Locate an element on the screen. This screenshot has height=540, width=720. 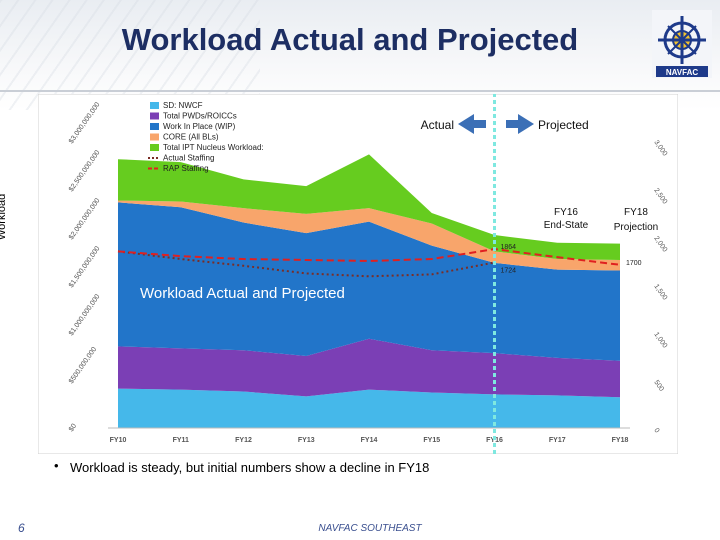
projected-arrow is located at coordinates (520, 124).